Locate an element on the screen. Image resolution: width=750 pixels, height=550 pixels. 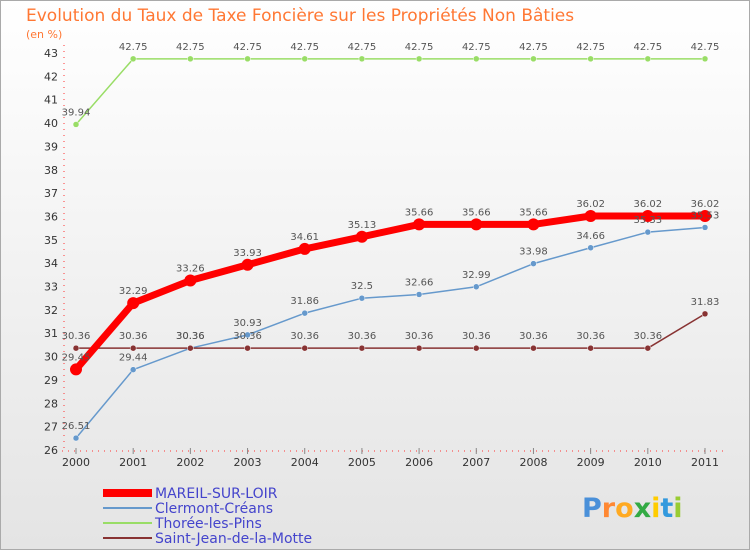
data-label: 34.61 is located at coordinates (304, 237).